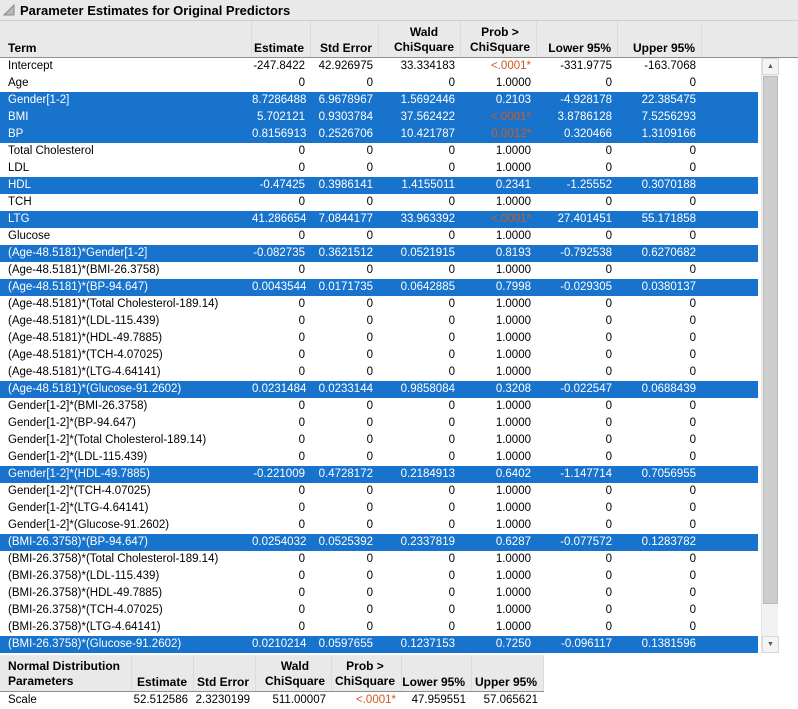 The height and width of the screenshot is (709, 798). What do you see at coordinates (126, 39) in the screenshot?
I see `column-header-term: Term` at bounding box center [126, 39].